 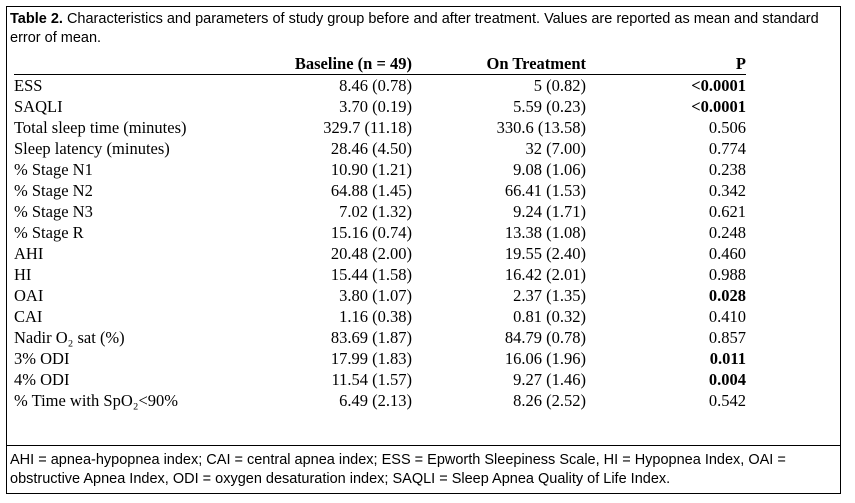 What do you see at coordinates (727, 400) in the screenshot?
I see `row-p-value: 0.542` at bounding box center [727, 400].